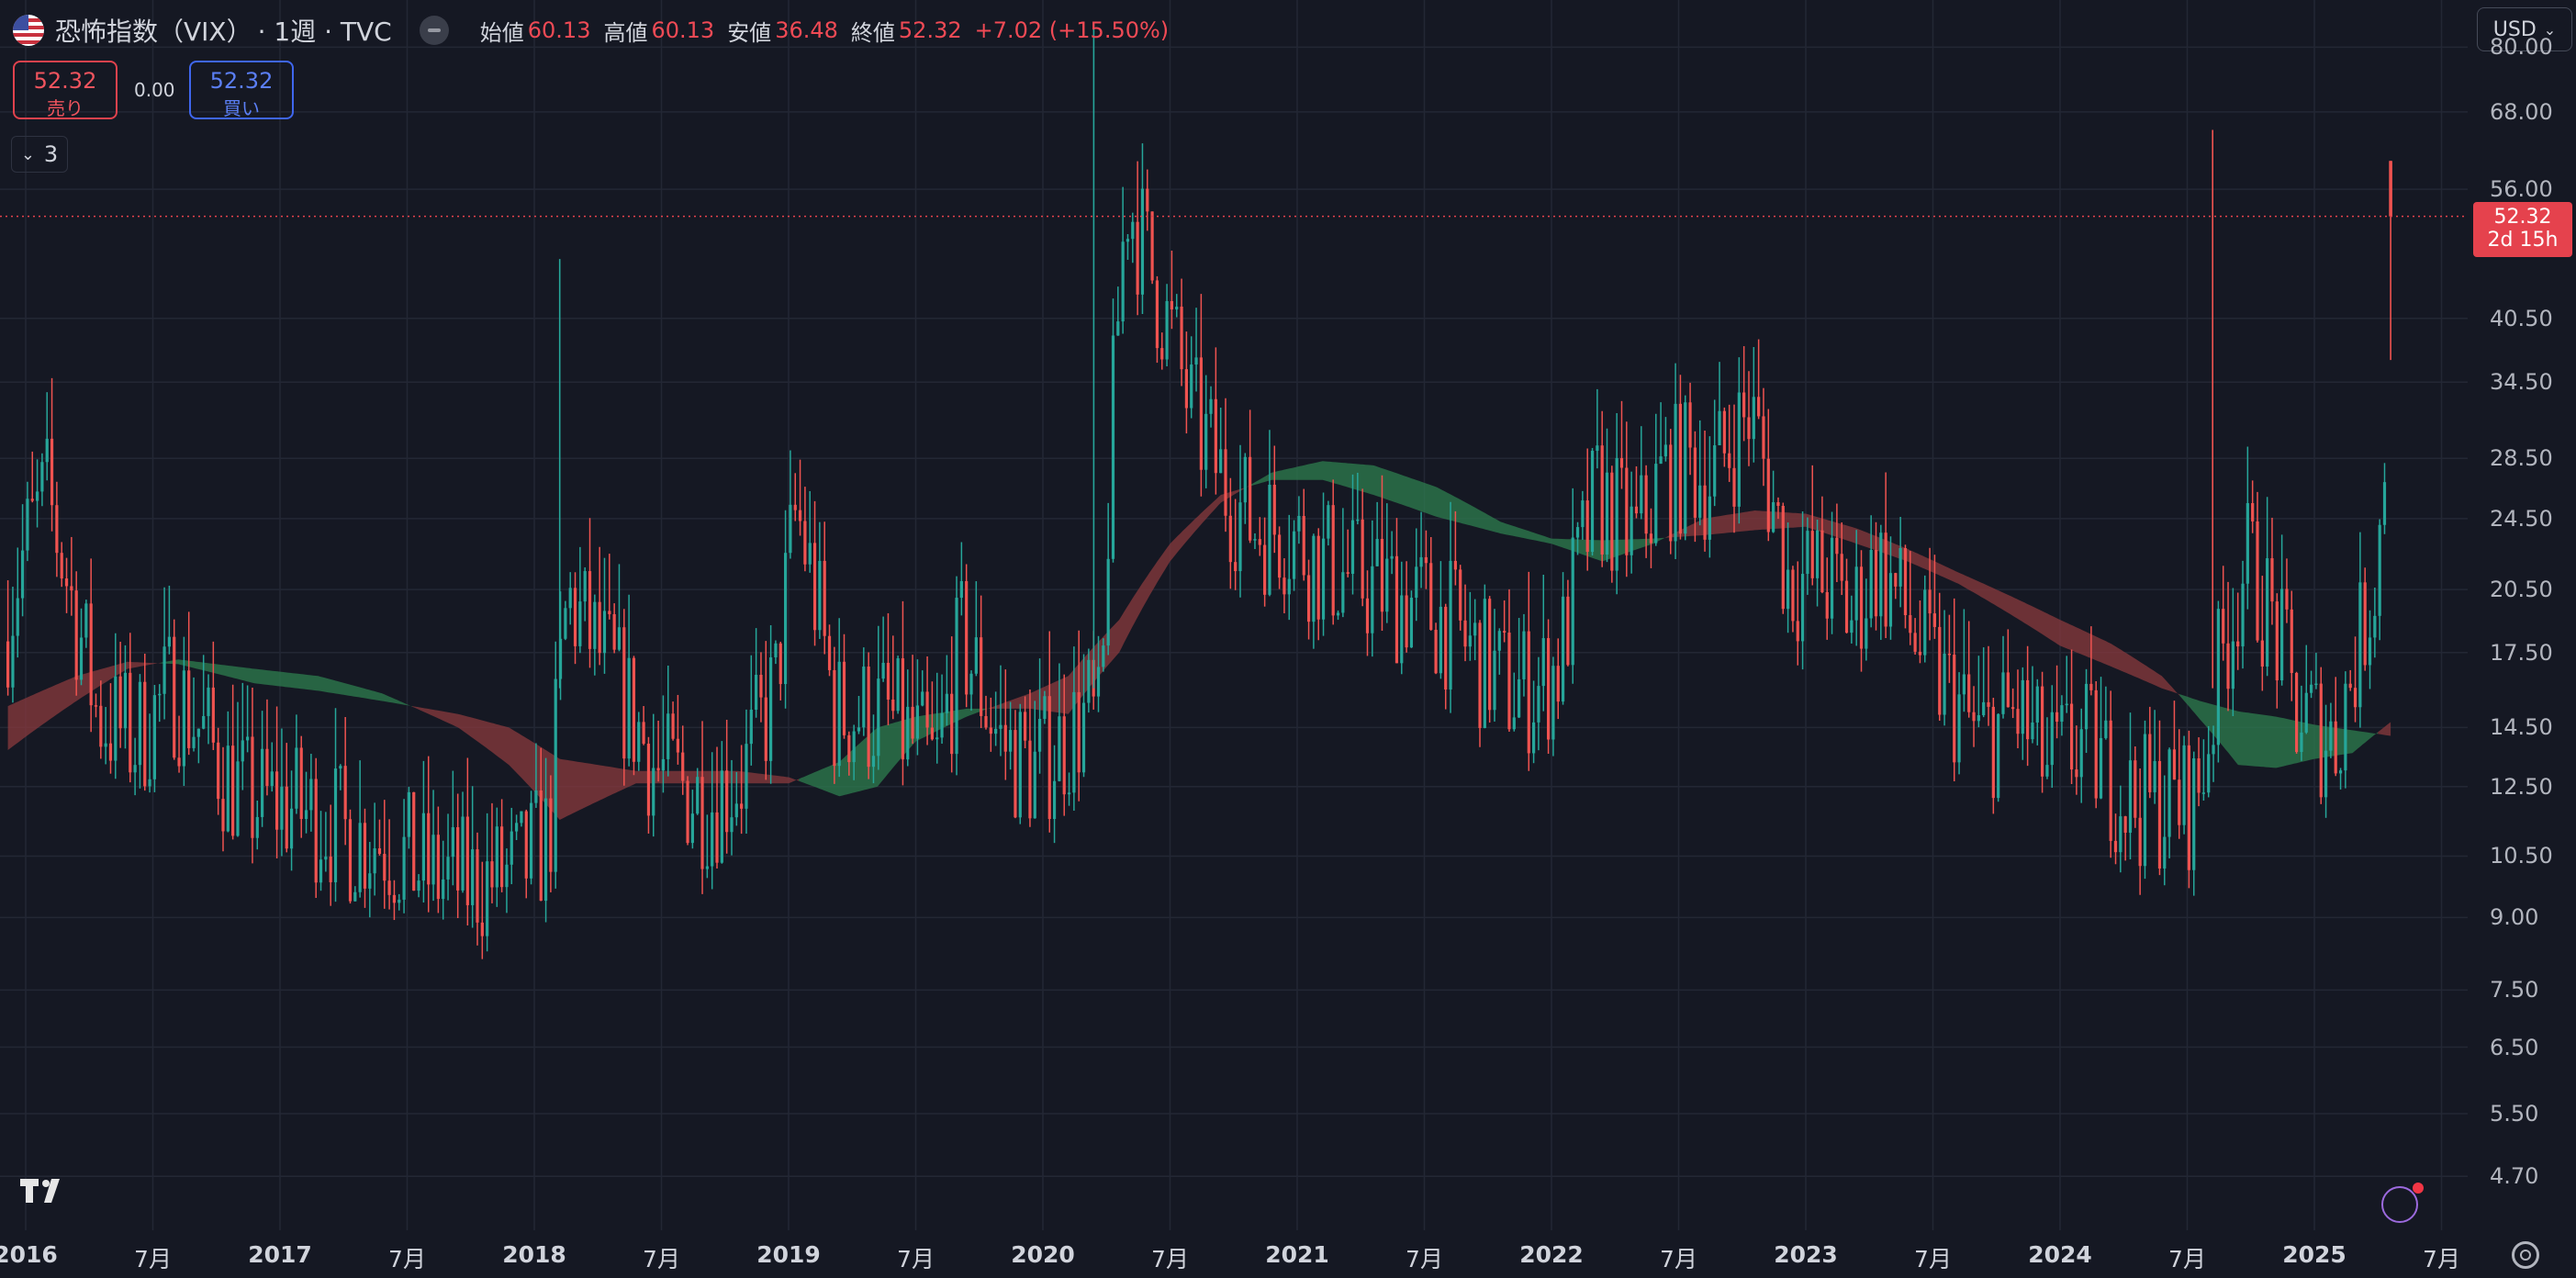 The width and height of the screenshot is (2576, 1278). Describe the element at coordinates (28, 30) in the screenshot. I see `us-flag-icon` at that location.